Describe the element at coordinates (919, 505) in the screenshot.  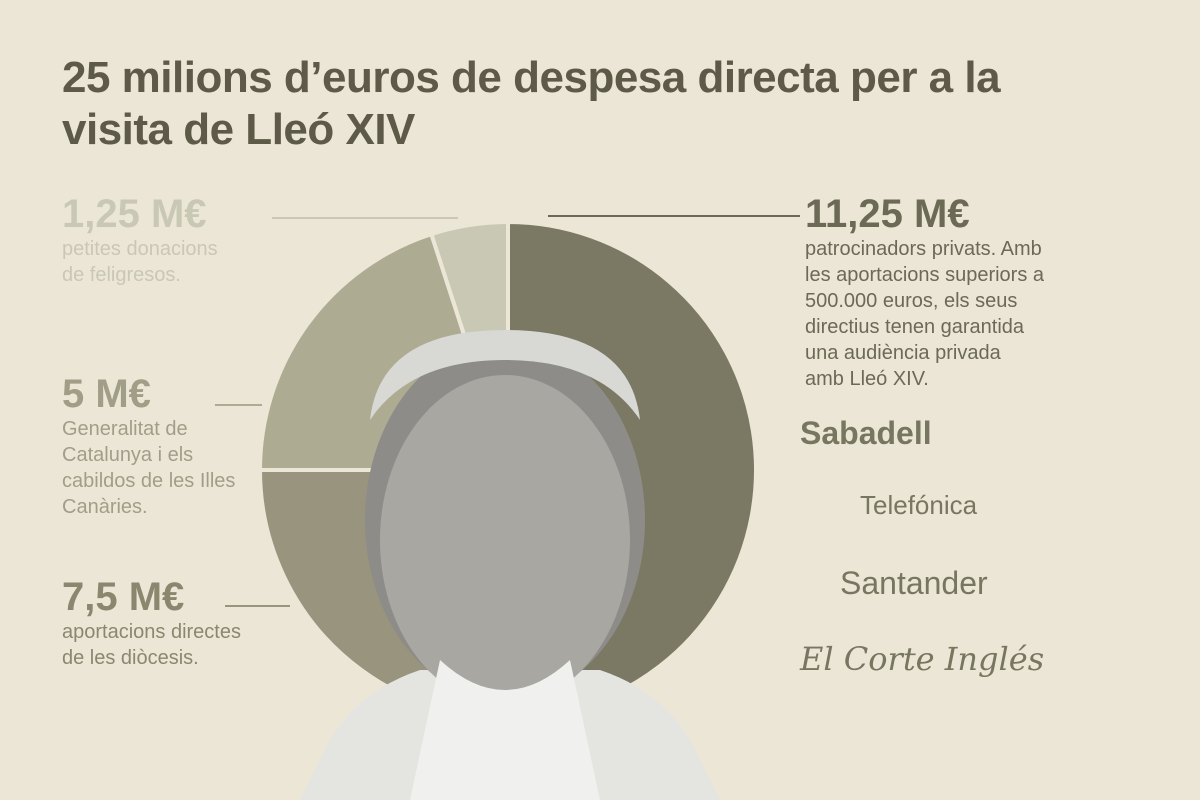
I see `sponsor-logo: Telefónica` at that location.